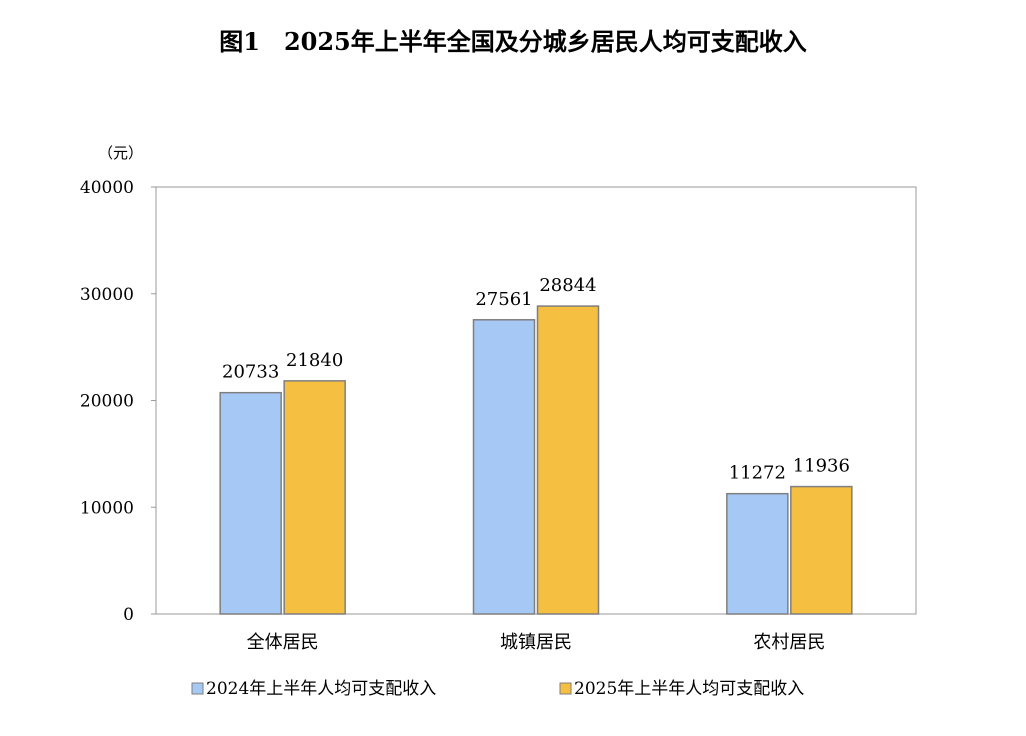 Image resolution: width=1026 pixels, height=736 pixels. I want to click on y-tick-label: 20000, so click(107, 402).